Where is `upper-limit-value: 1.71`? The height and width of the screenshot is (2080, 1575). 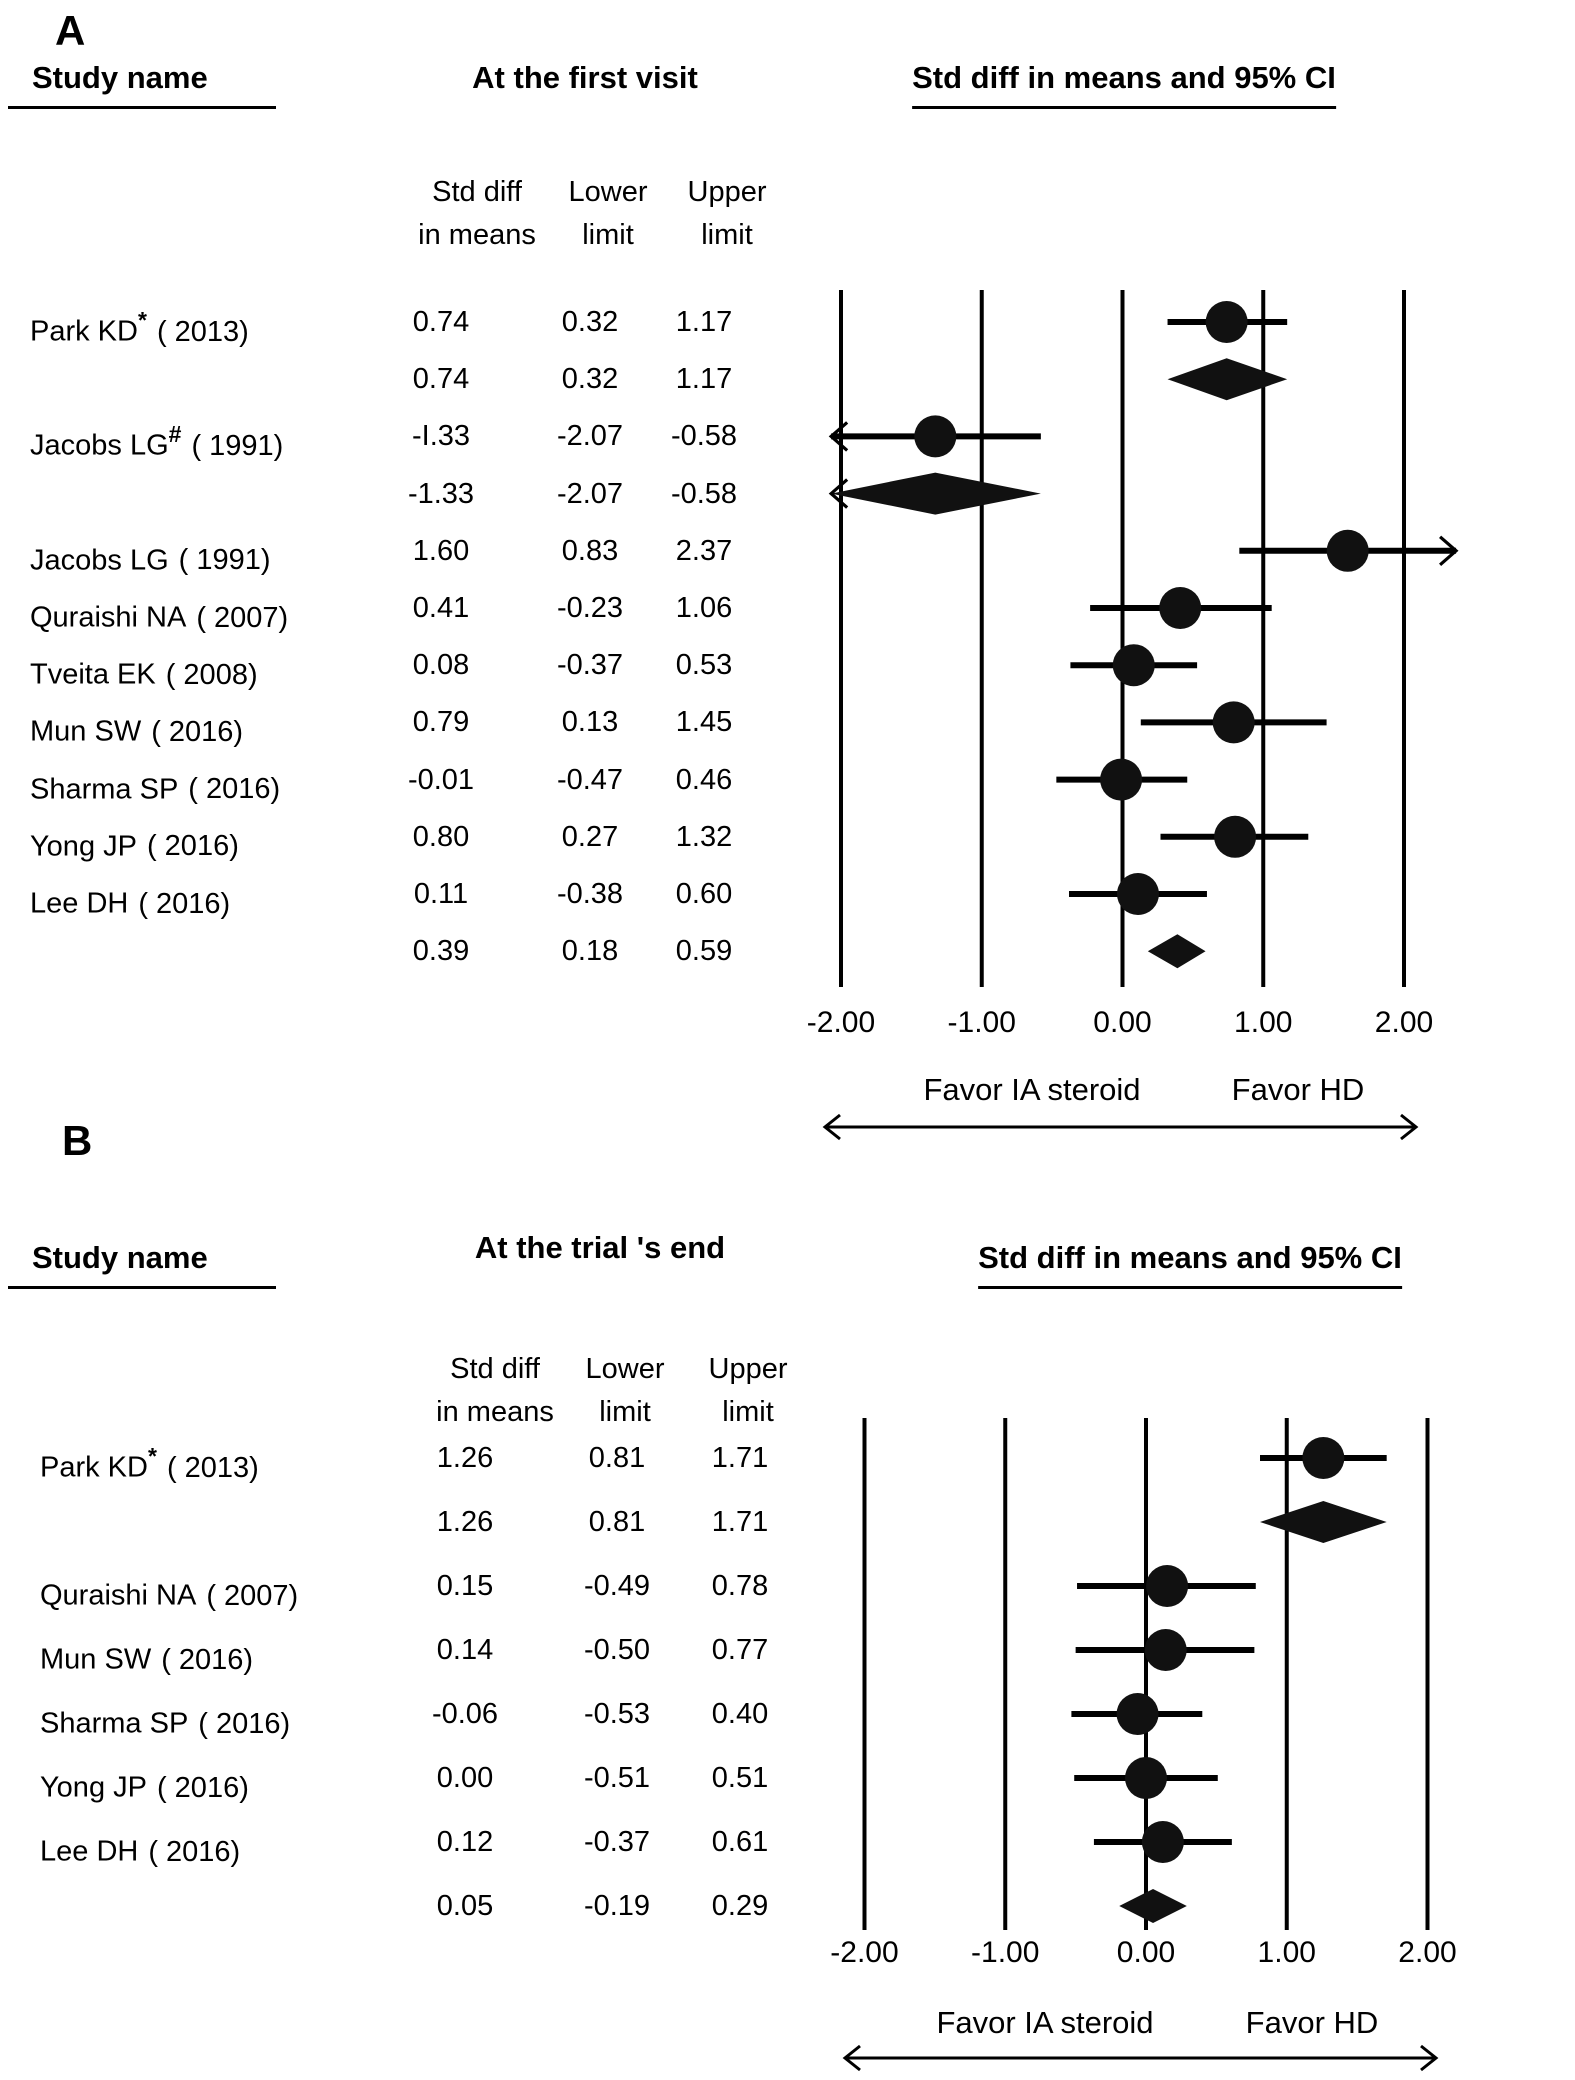 upper-limit-value: 1.71 is located at coordinates (740, 1458).